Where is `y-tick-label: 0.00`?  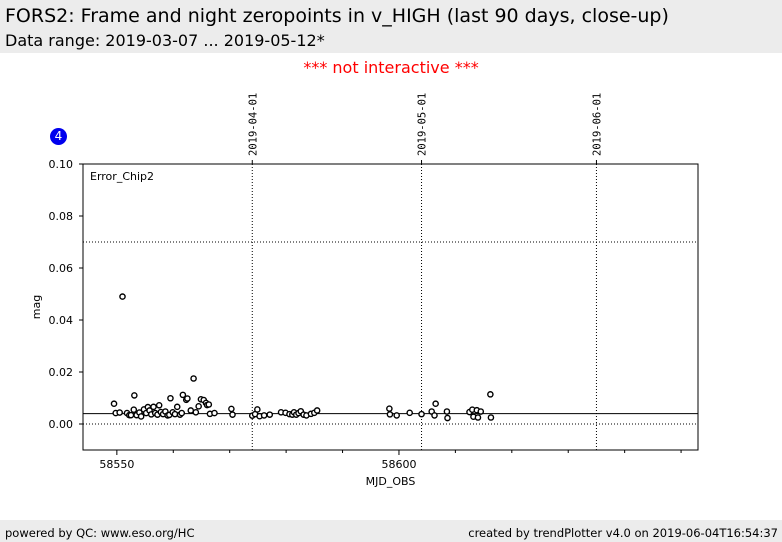
y-tick-label: 0.00 is located at coordinates (61, 424).